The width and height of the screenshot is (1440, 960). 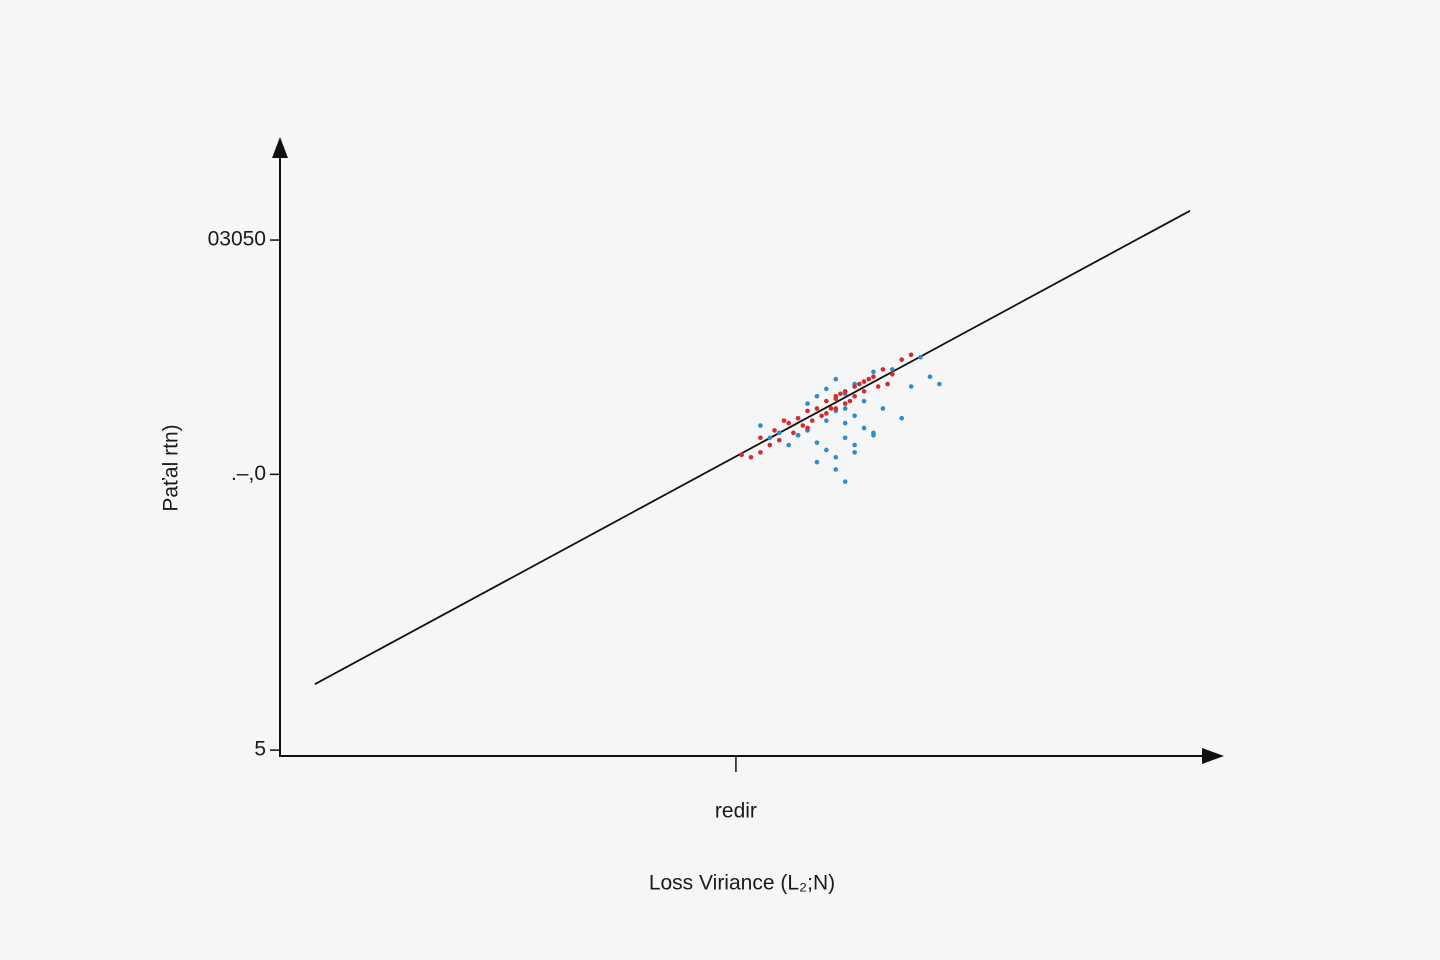 I want to click on x-tick-label: redir, so click(x=736, y=811).